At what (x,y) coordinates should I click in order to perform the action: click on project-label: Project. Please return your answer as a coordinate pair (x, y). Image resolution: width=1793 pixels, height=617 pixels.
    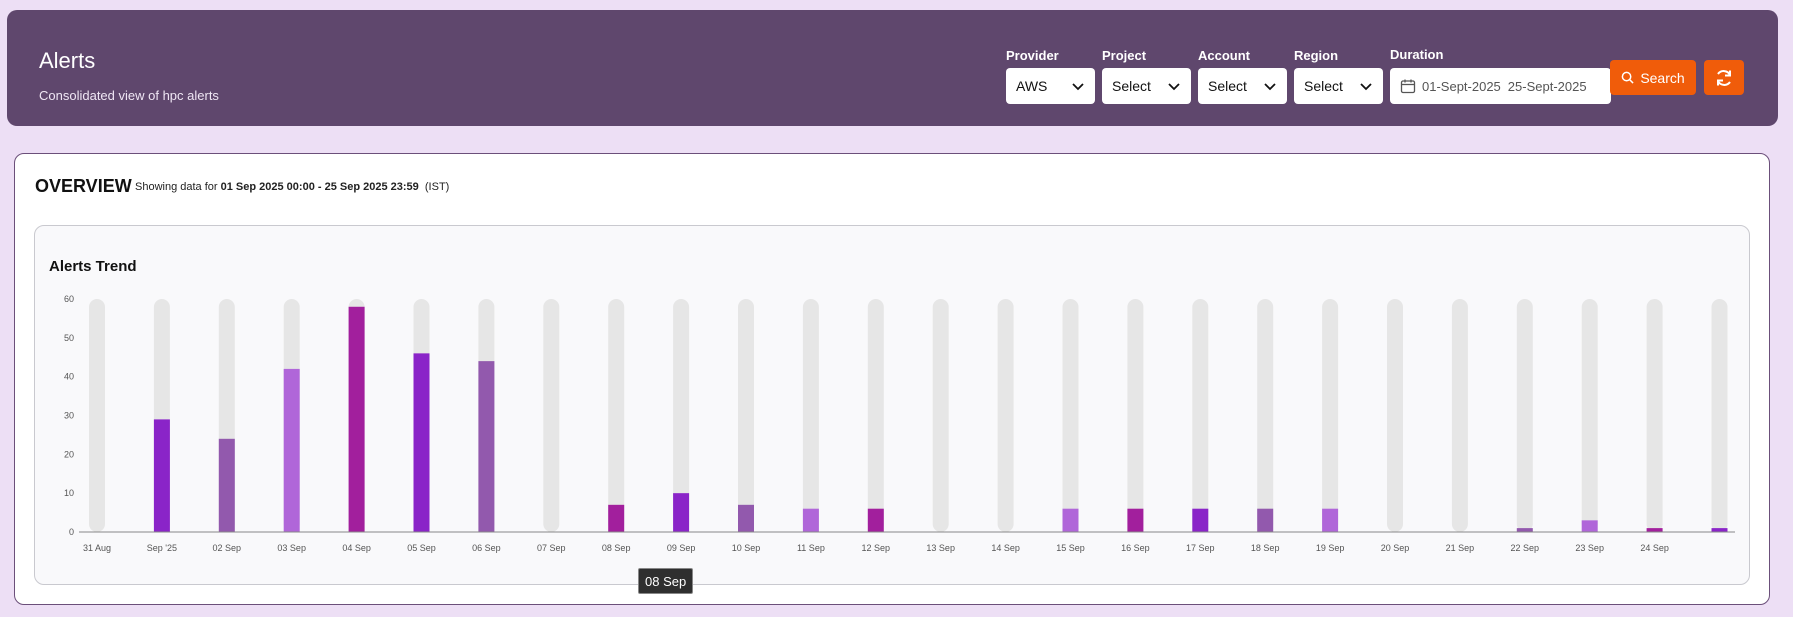
    Looking at the image, I should click on (1124, 55).